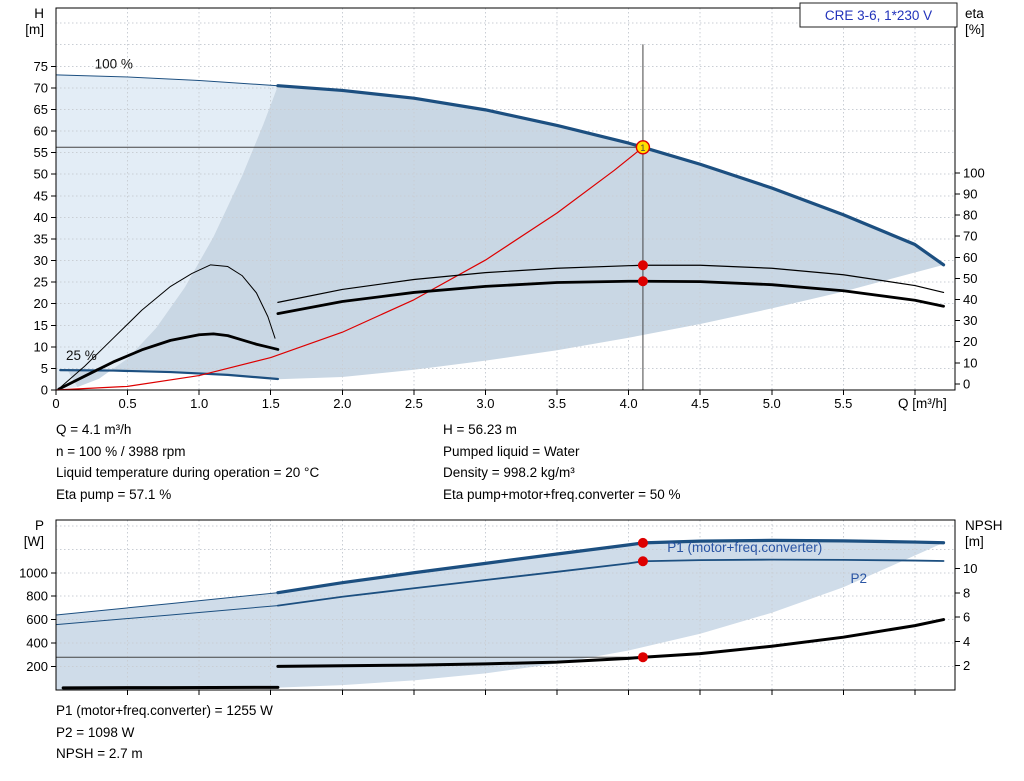  What do you see at coordinates (41, 152) in the screenshot?
I see `svg-text: 55` at bounding box center [41, 152].